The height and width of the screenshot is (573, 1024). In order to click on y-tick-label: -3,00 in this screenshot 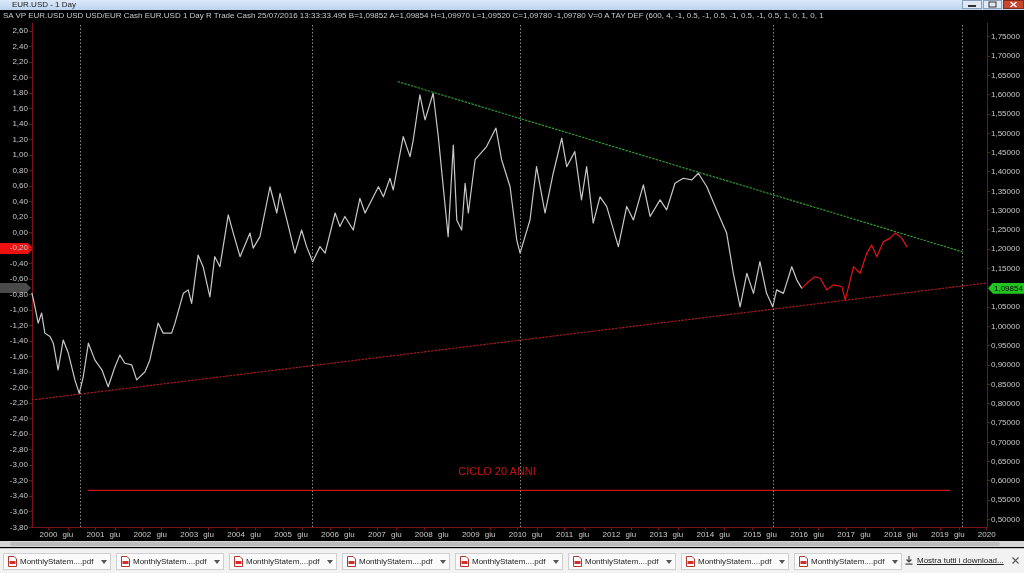, I will do `click(19, 465)`.